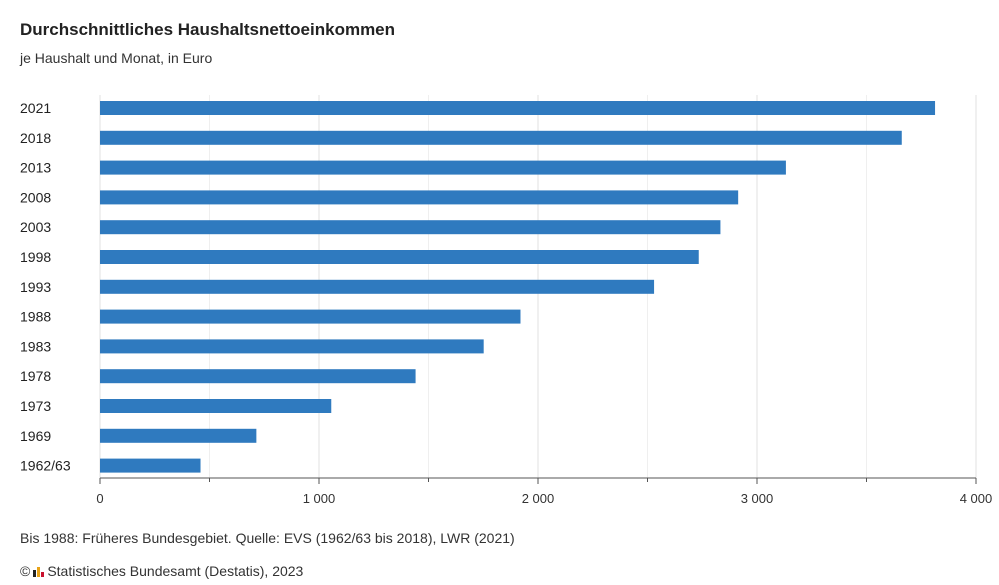 This screenshot has height=585, width=999. What do you see at coordinates (45, 466) in the screenshot?
I see `category-label: 1962/63` at bounding box center [45, 466].